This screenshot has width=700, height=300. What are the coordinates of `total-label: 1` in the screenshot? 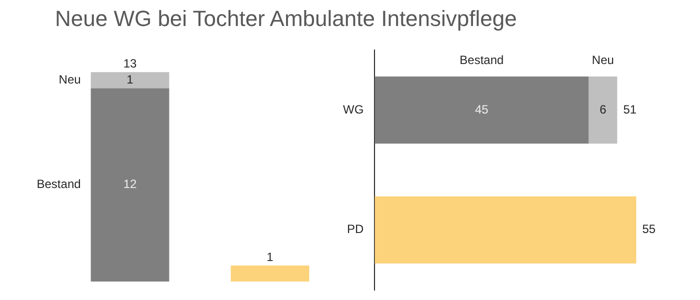 It's located at (270, 257).